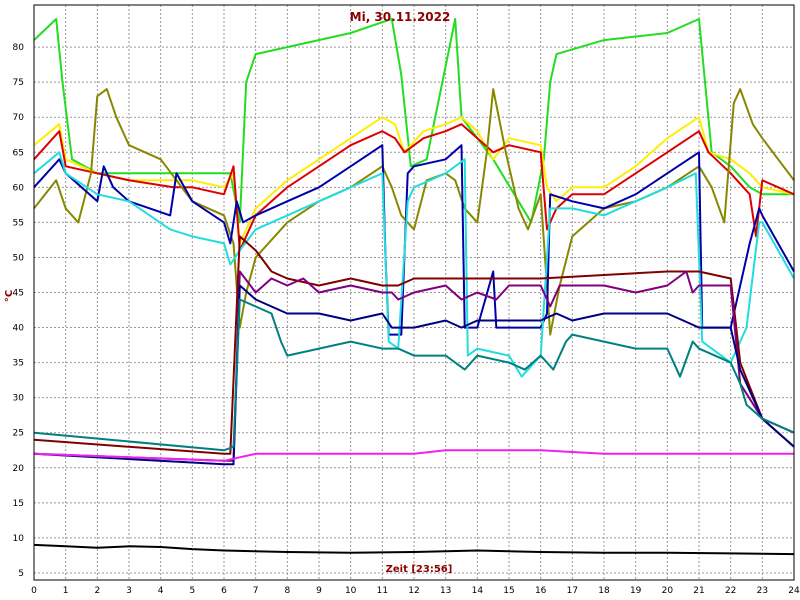  I want to click on y-tick-label: 5, so click(21, 574).